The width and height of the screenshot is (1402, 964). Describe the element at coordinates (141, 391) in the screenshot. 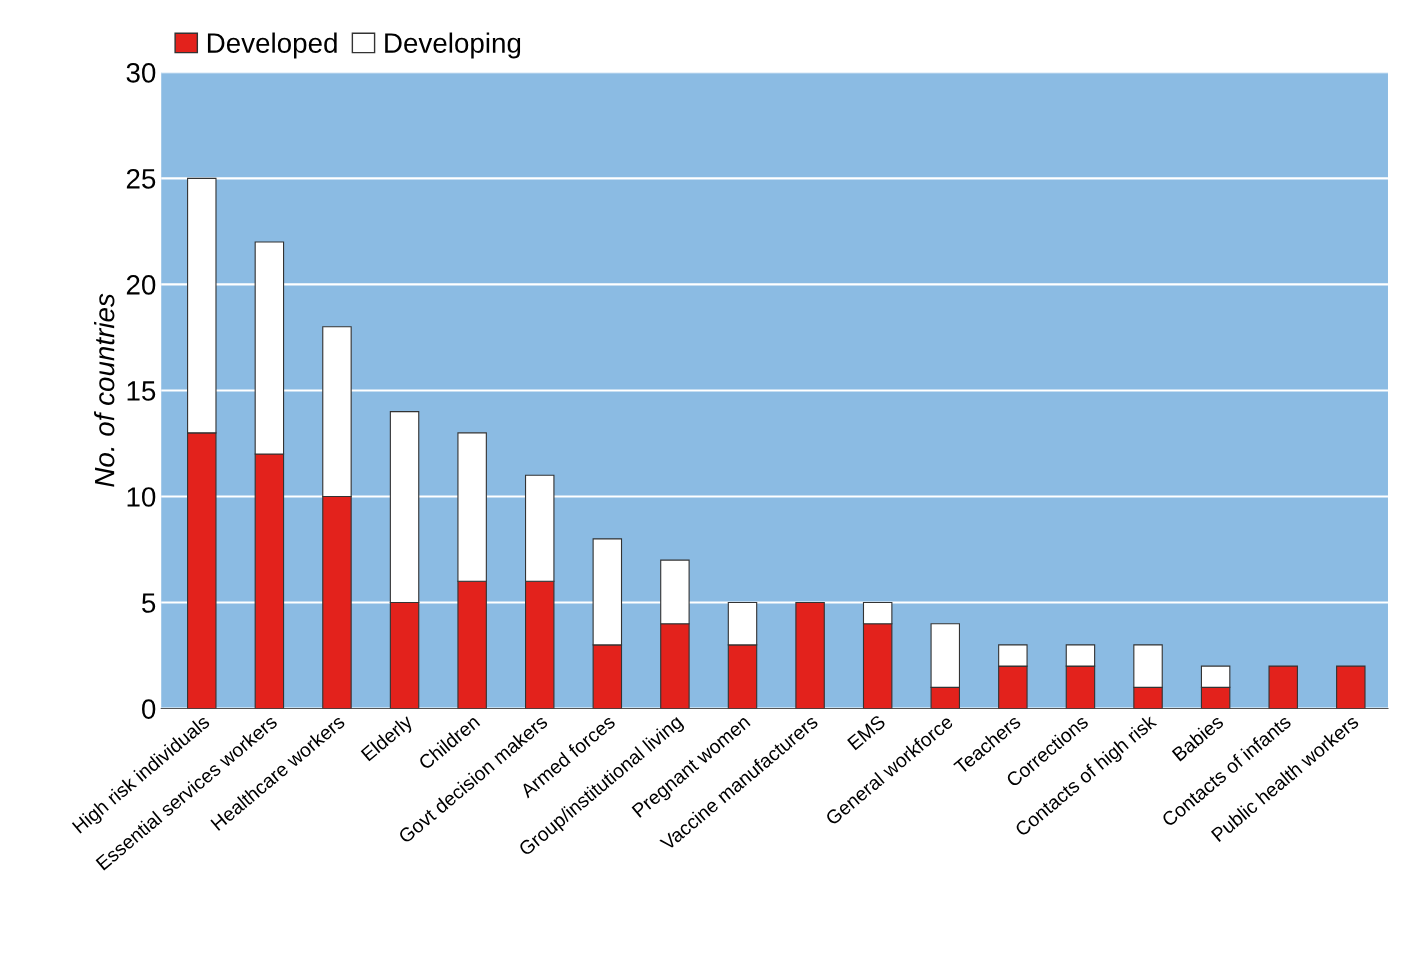

I see `y-tick-label: 15` at that location.